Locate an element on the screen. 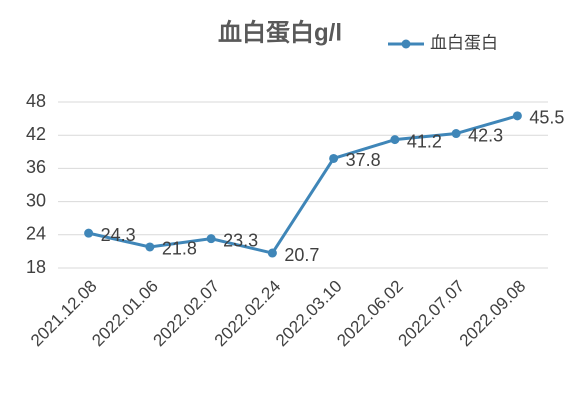  data-label: 20.7 is located at coordinates (301, 255).